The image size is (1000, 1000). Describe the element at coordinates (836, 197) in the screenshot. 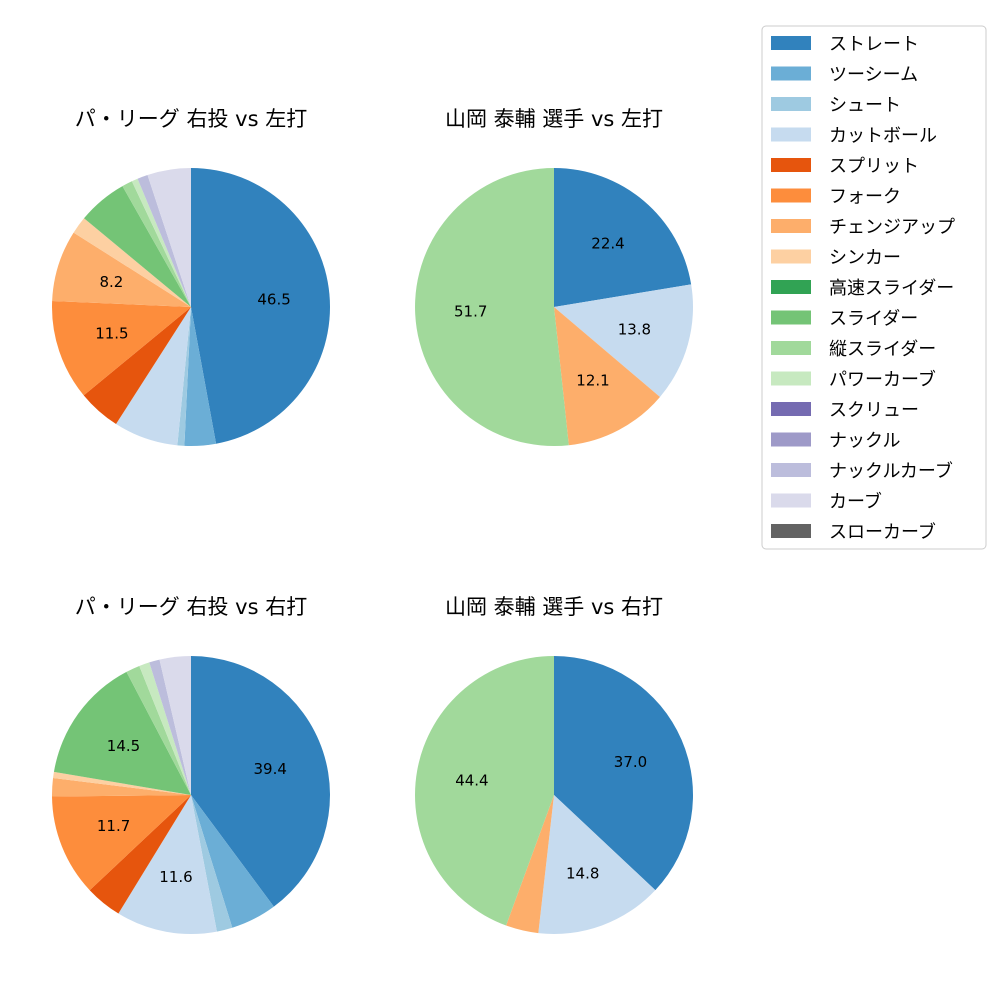

I see `legend-item: フォーク` at that location.